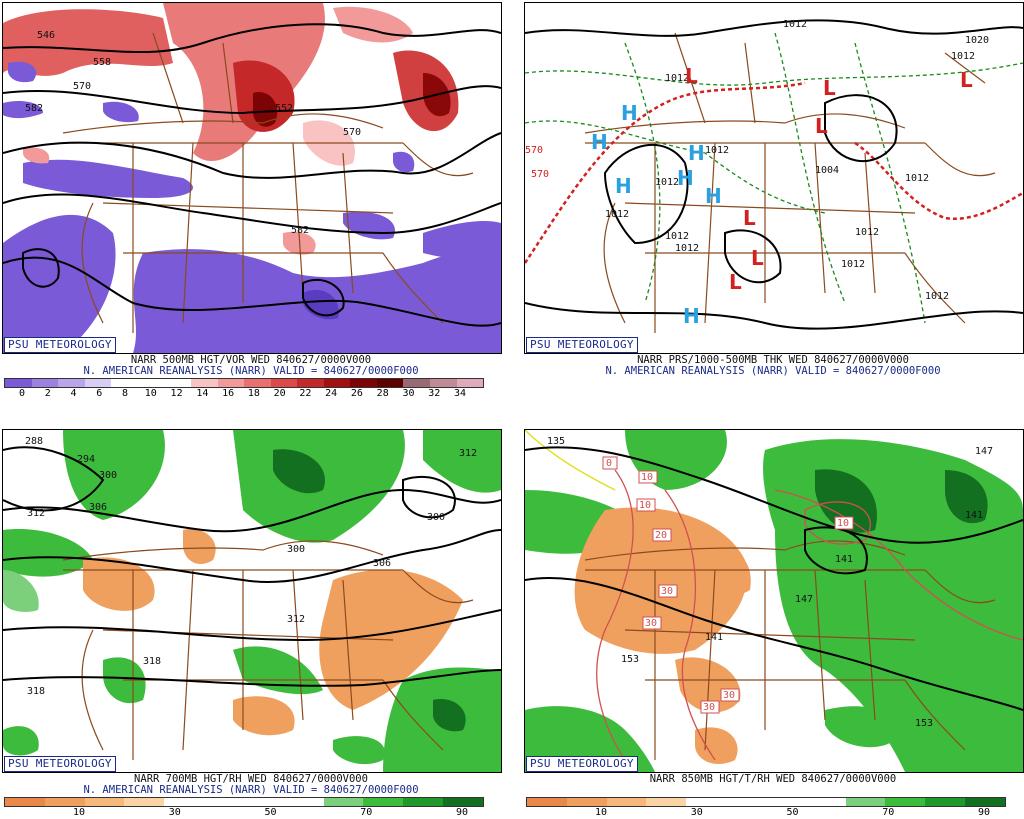 The height and width of the screenshot is (819, 1024). I want to click on colorbar-tick-label: 28, so click(382, 393).